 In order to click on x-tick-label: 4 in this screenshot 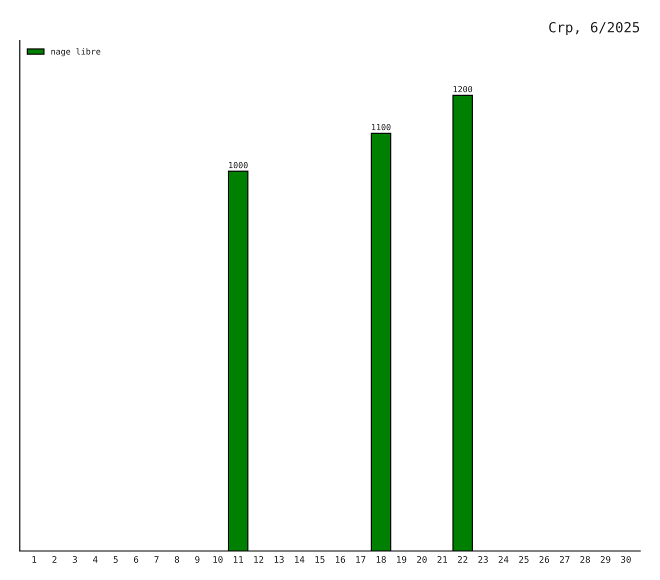, I will do `click(95, 559)`.